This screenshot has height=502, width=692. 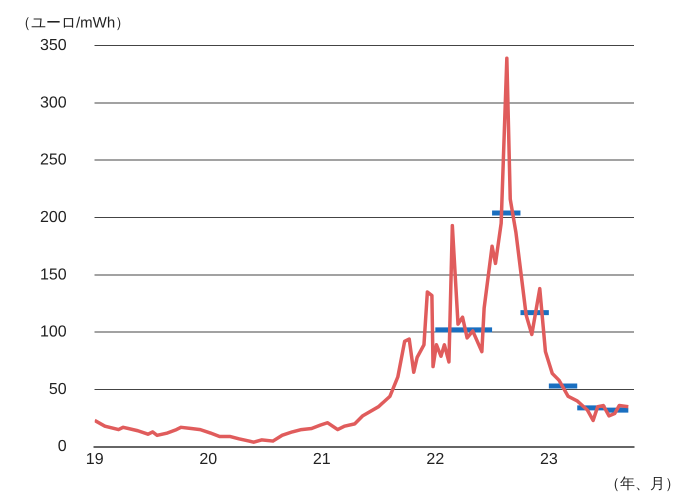 What do you see at coordinates (53, 160) in the screenshot?
I see `y-tick-label: 250` at bounding box center [53, 160].